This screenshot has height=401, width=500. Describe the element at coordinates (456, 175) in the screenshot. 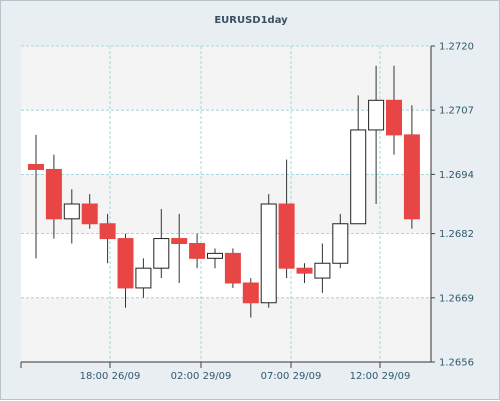

I see `y-tick-label: 1.2694` at that location.